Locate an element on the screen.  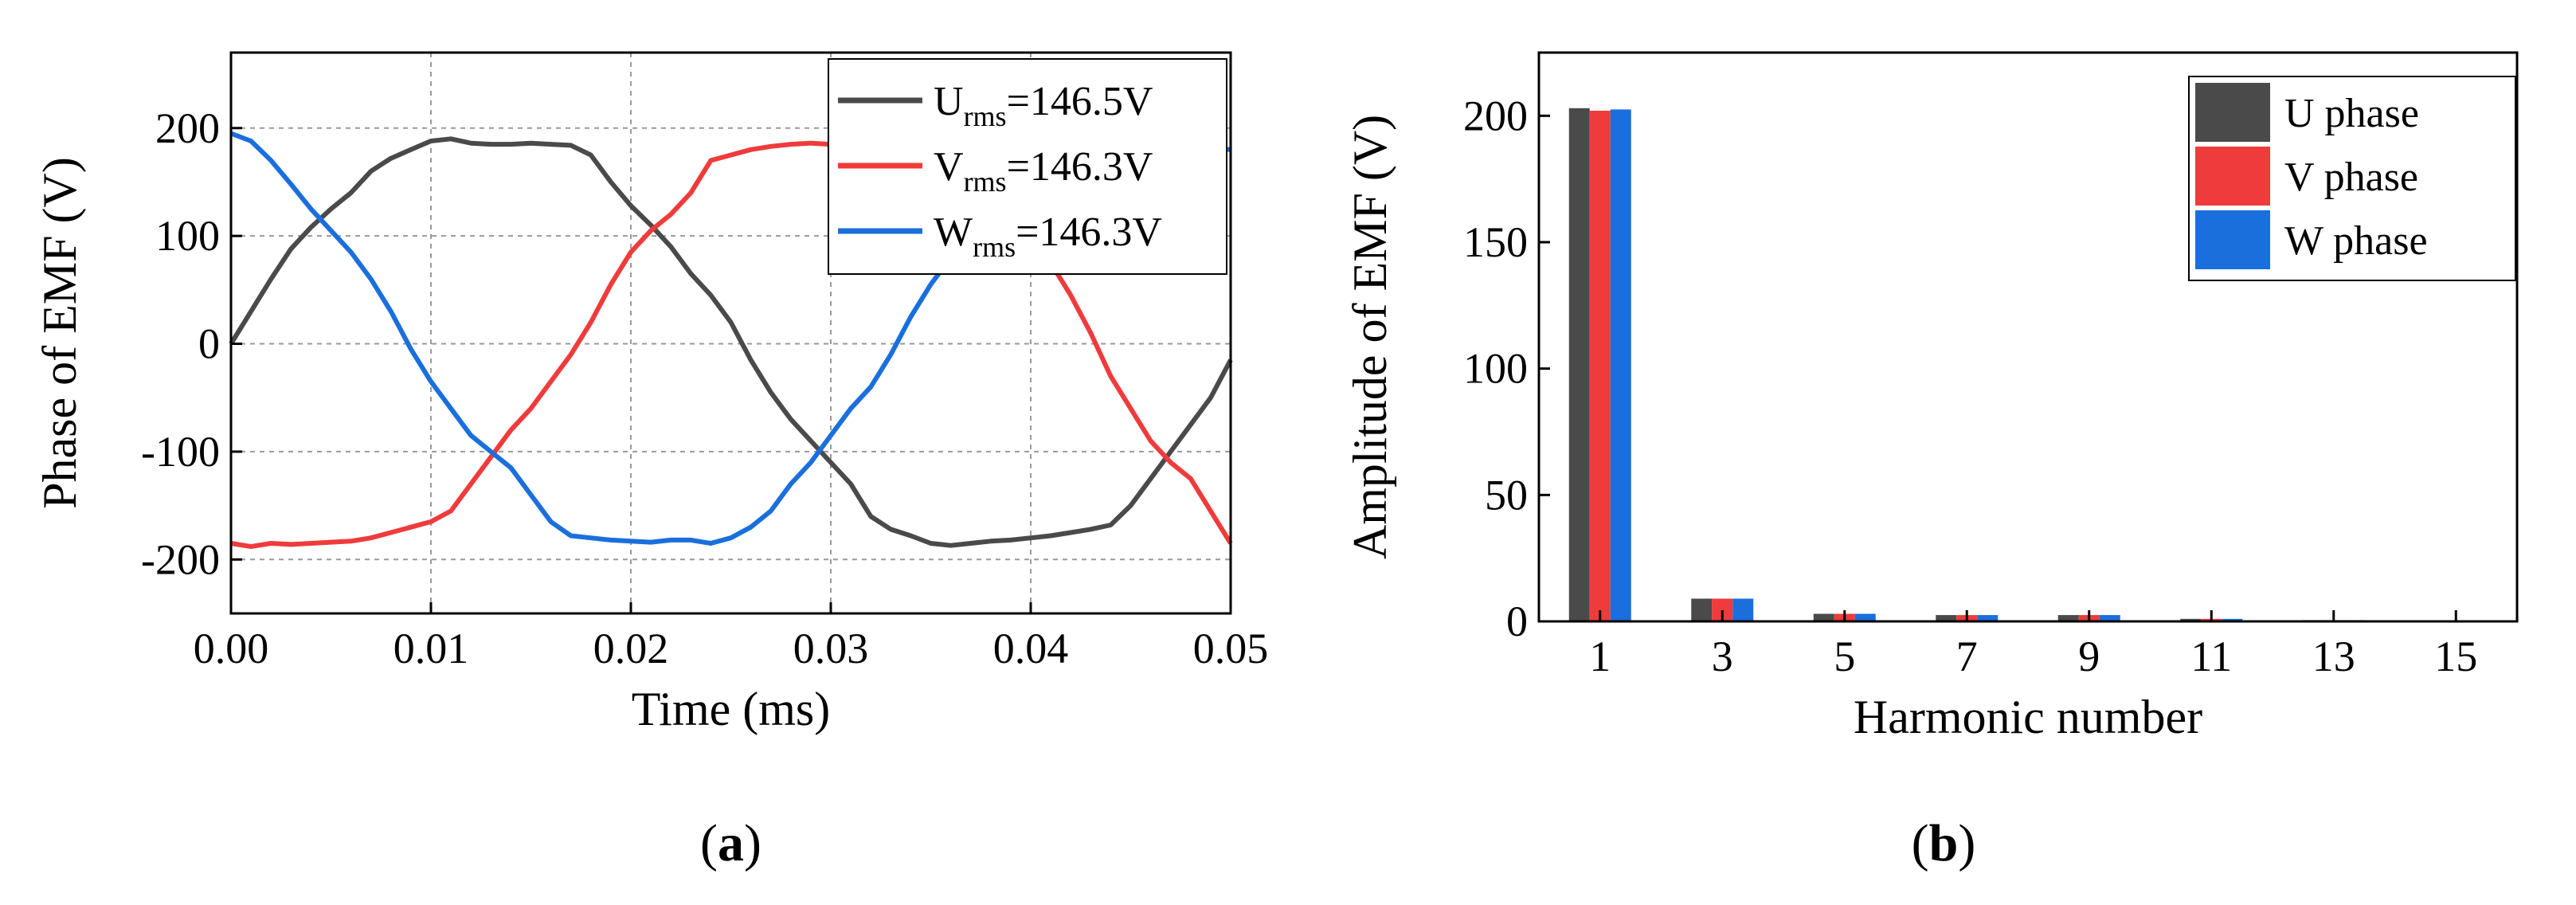
chart-b-xtick-label: 15 is located at coordinates (2455, 656).